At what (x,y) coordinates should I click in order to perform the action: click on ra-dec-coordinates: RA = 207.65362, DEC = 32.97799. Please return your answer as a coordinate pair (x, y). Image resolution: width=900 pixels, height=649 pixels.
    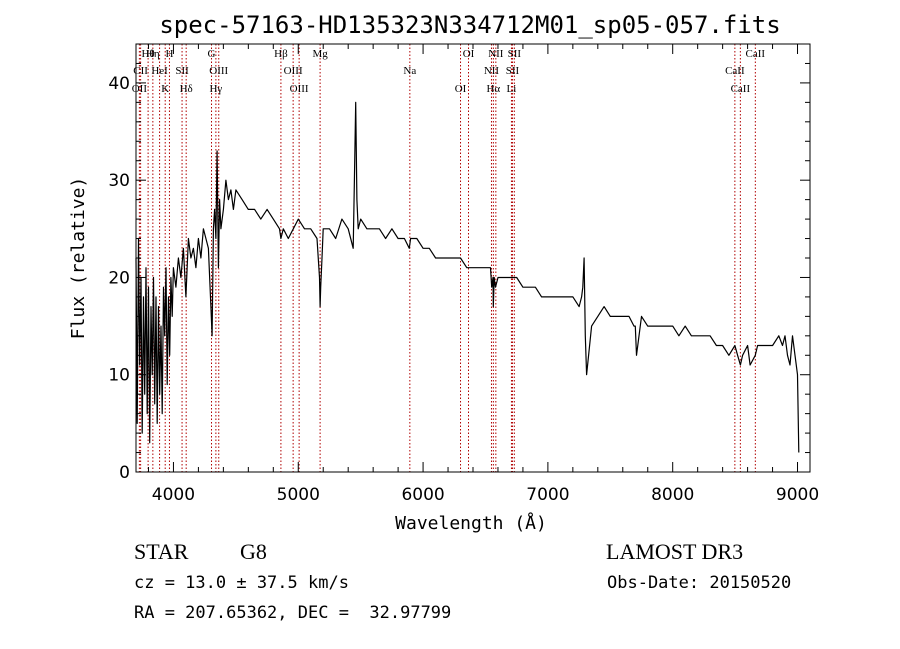
    Looking at the image, I should click on (293, 613).